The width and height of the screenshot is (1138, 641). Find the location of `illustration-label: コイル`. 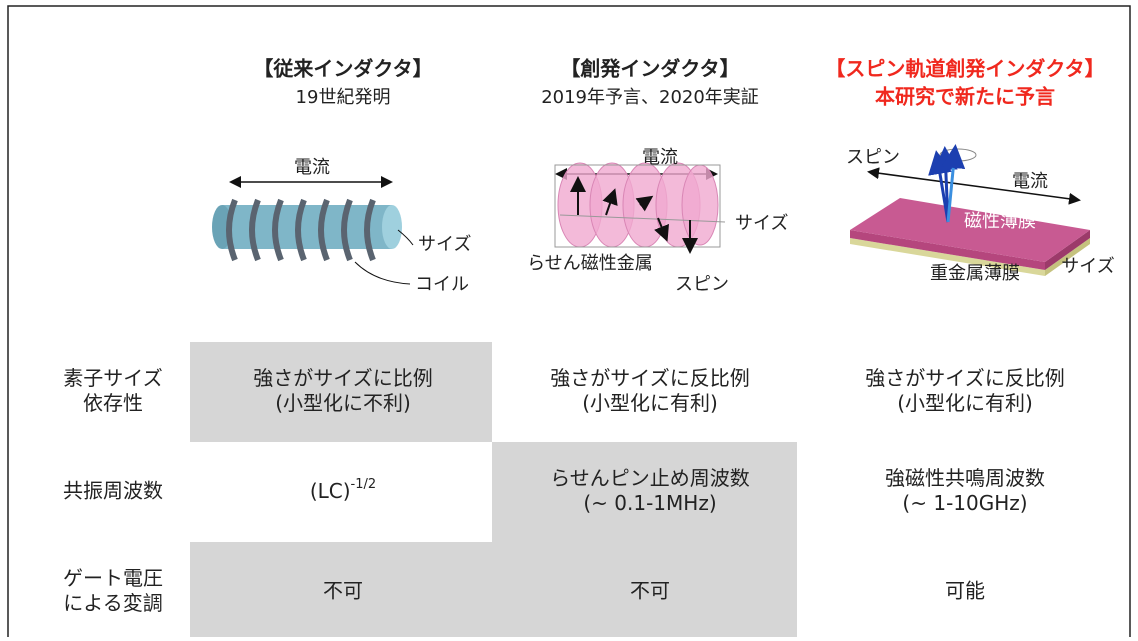

illustration-label: コイル is located at coordinates (442, 284).